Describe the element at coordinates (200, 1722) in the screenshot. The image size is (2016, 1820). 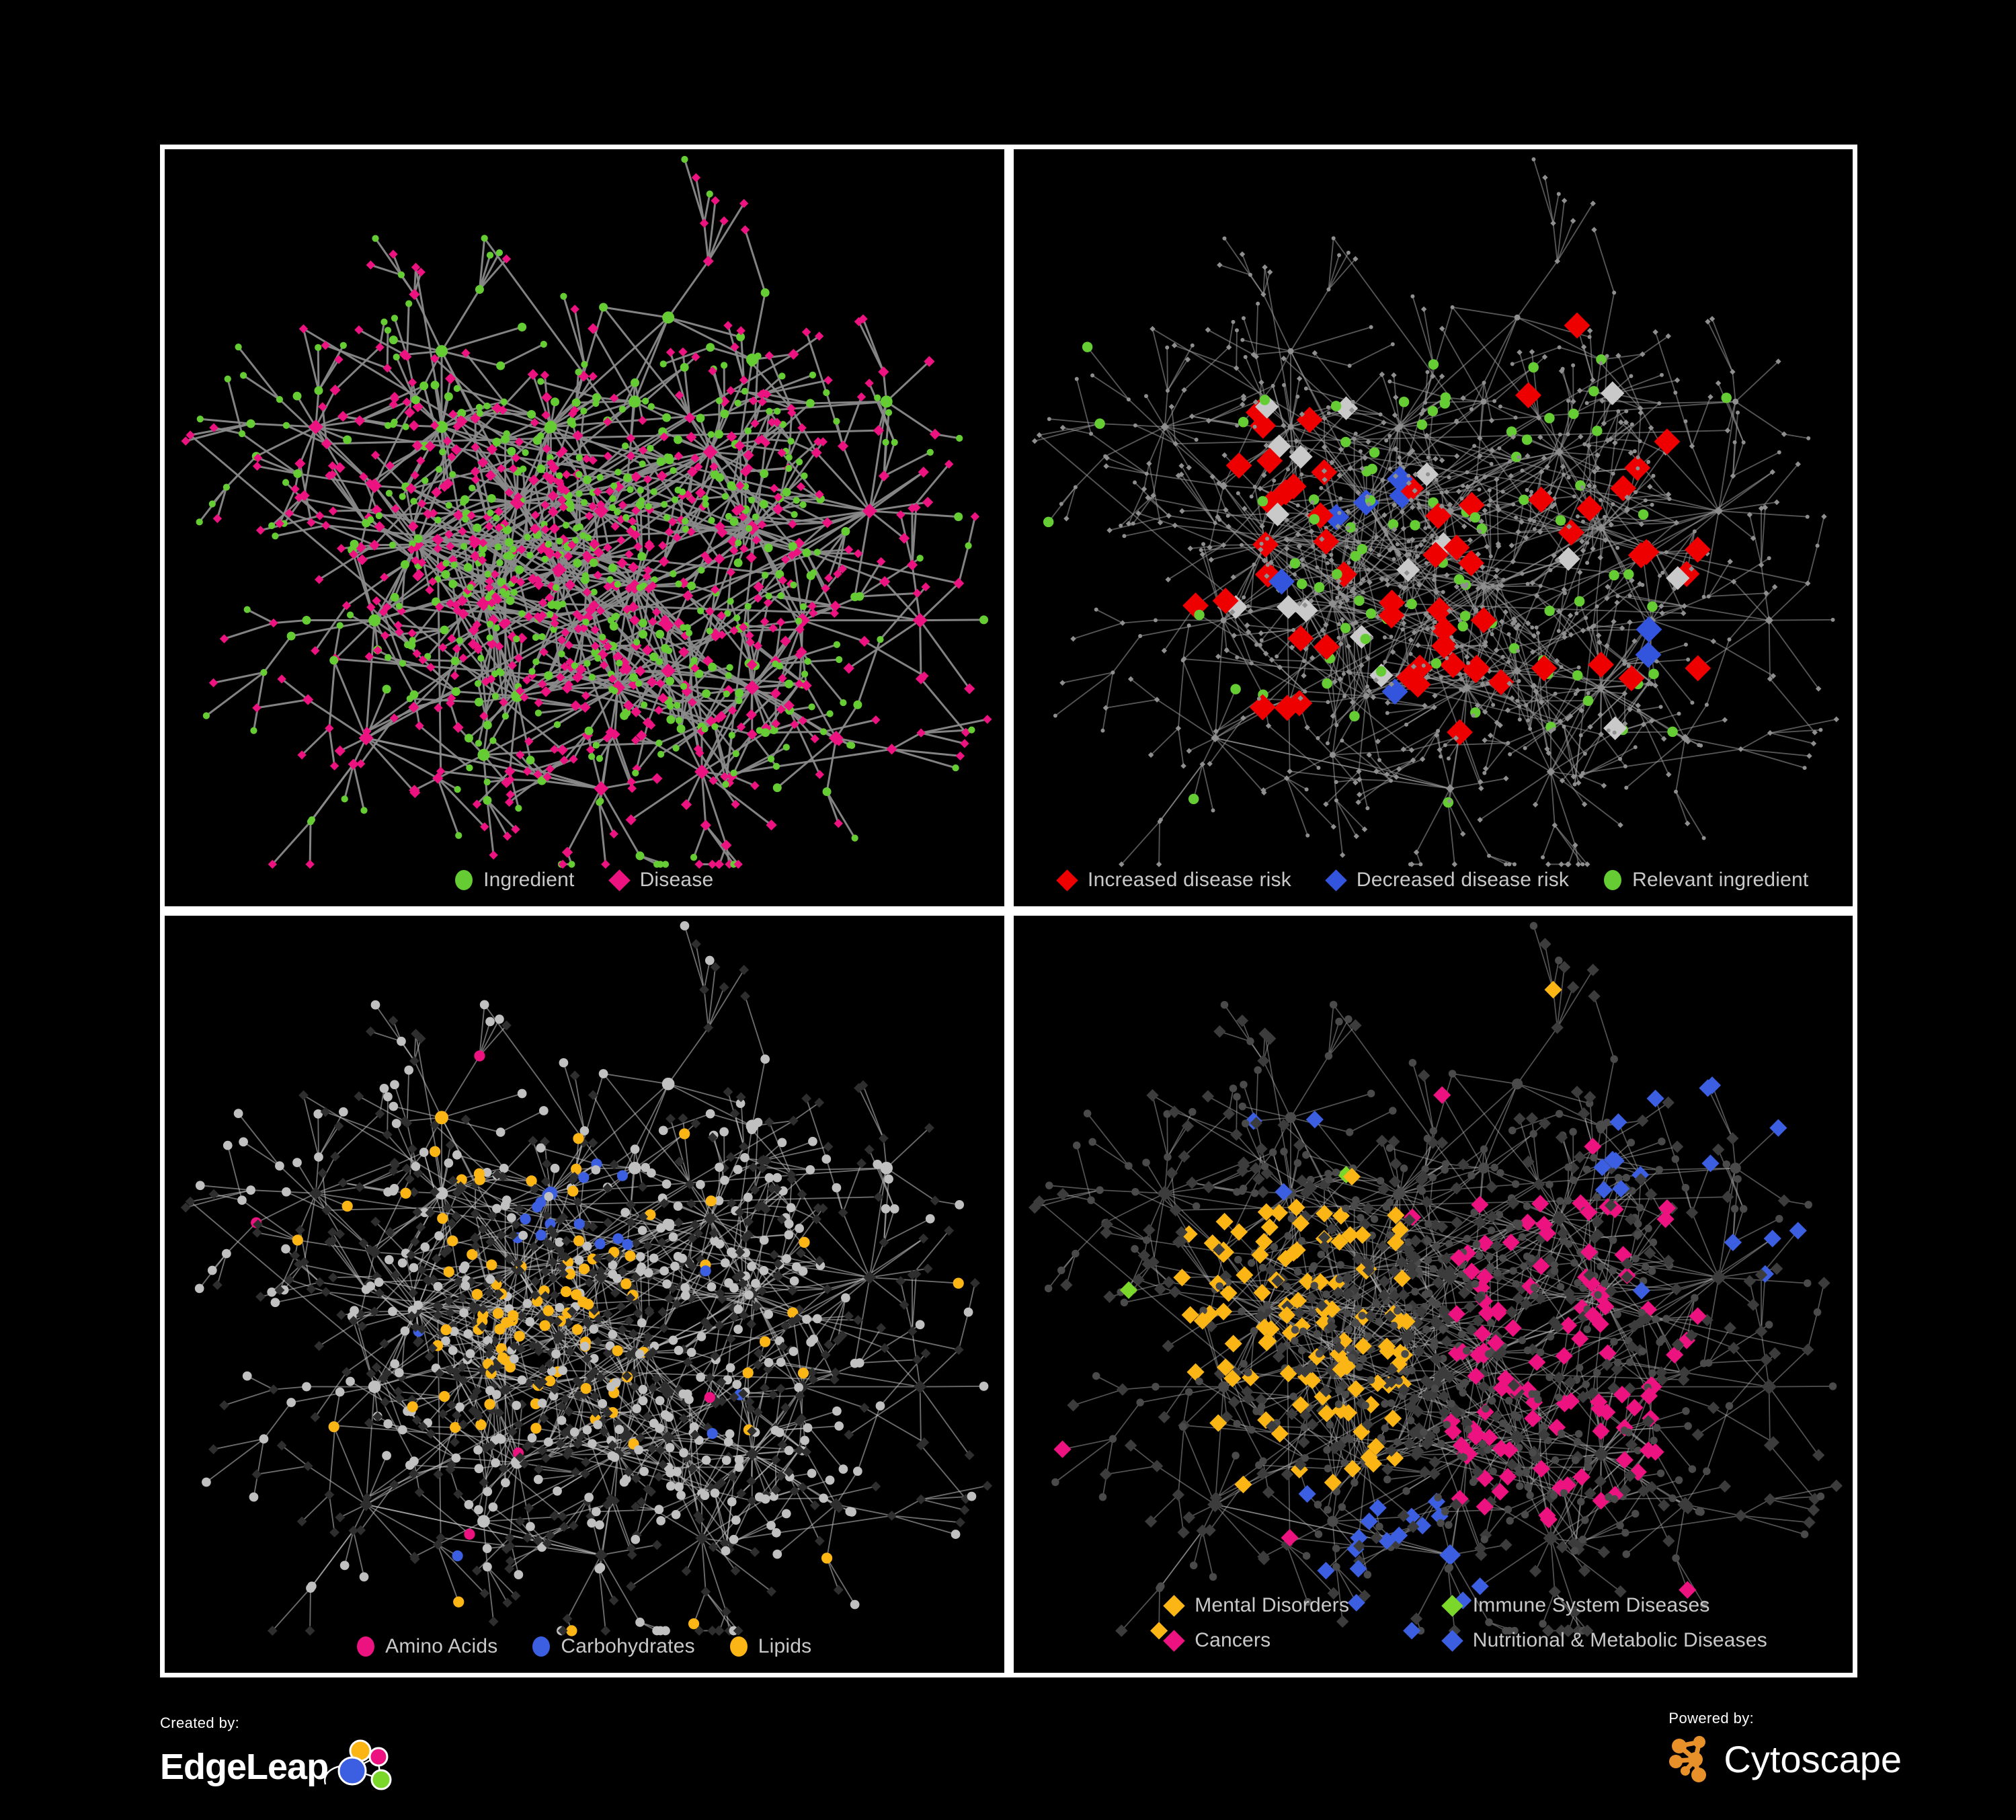
I see `created-by-kicker: Created by:` at that location.